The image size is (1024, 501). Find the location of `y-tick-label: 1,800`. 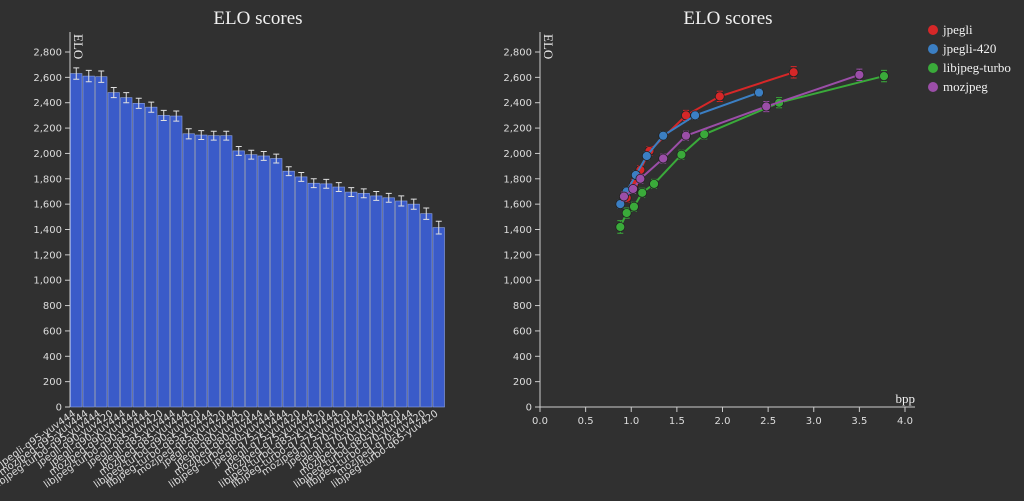

y-tick-label: 1,800 is located at coordinates (47, 179).